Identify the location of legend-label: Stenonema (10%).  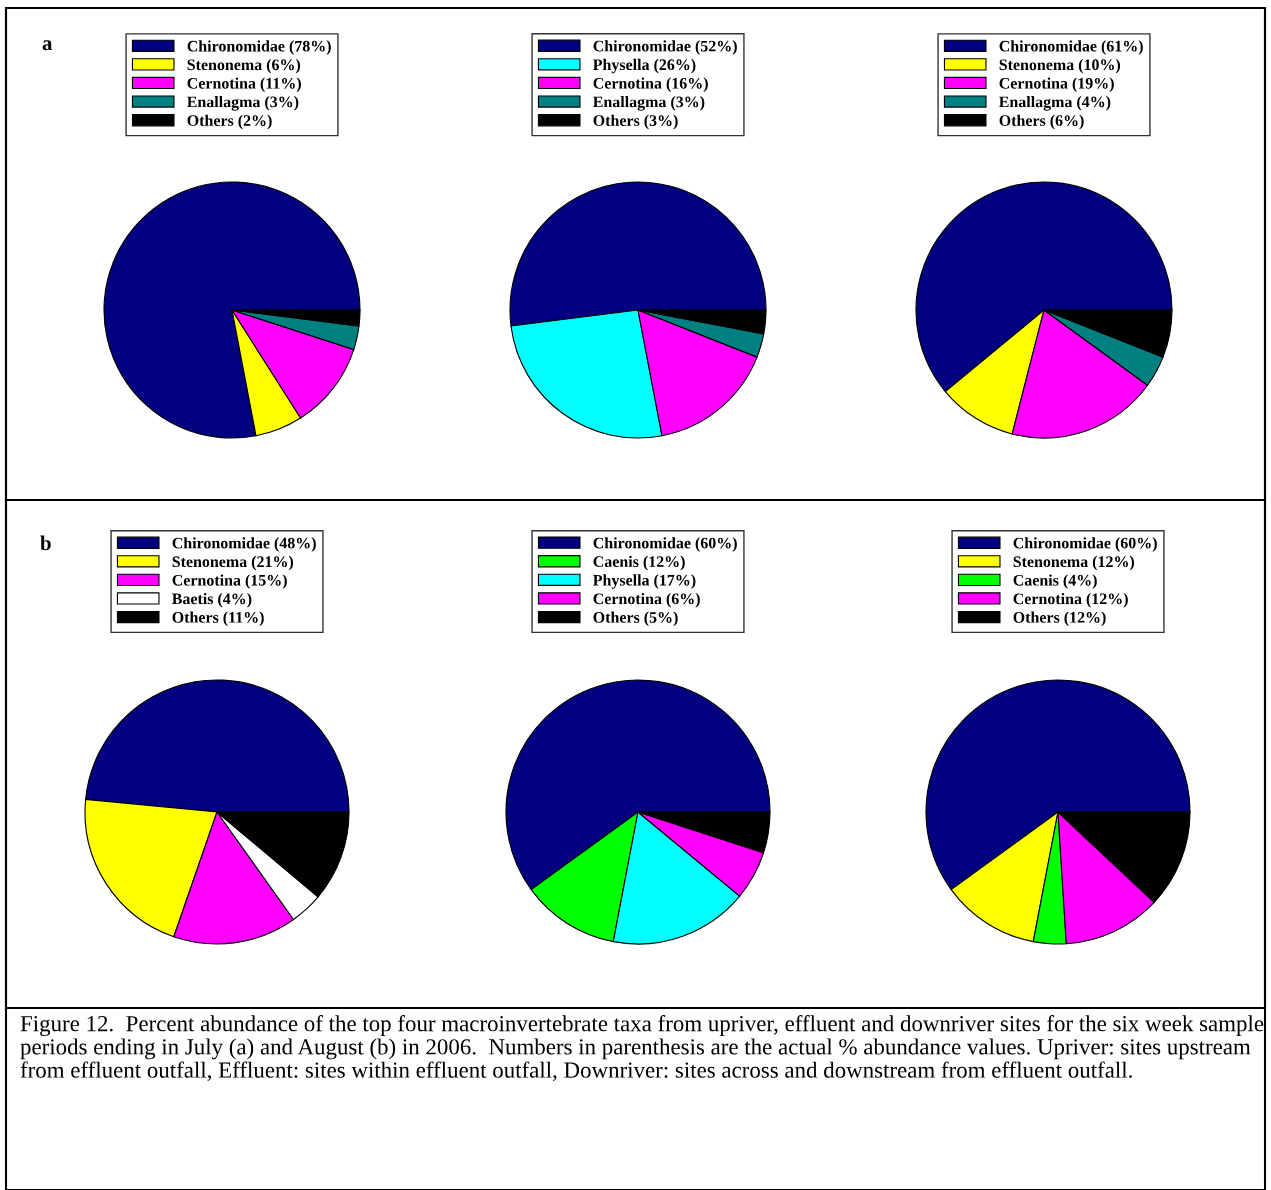
(1060, 66).